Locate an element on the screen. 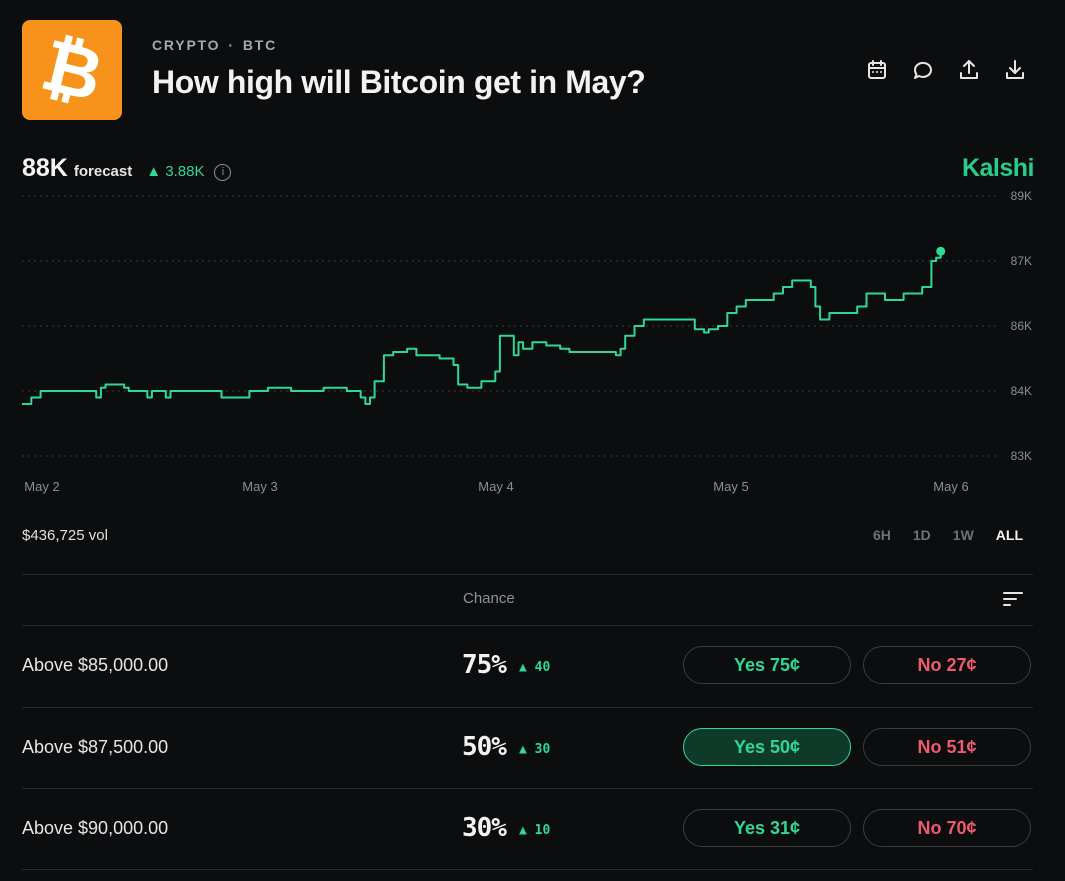 The width and height of the screenshot is (1065, 881). market-name: Above $85,000.00 is located at coordinates (95, 665).